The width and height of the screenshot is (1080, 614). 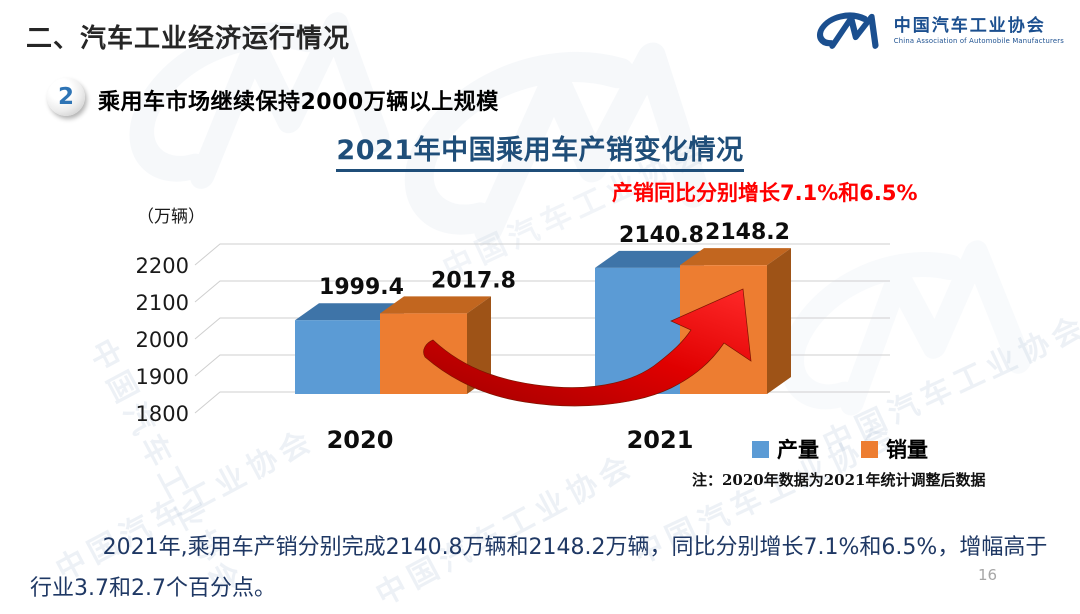 I want to click on y-tick-1900: 1900, so click(x=162, y=377).